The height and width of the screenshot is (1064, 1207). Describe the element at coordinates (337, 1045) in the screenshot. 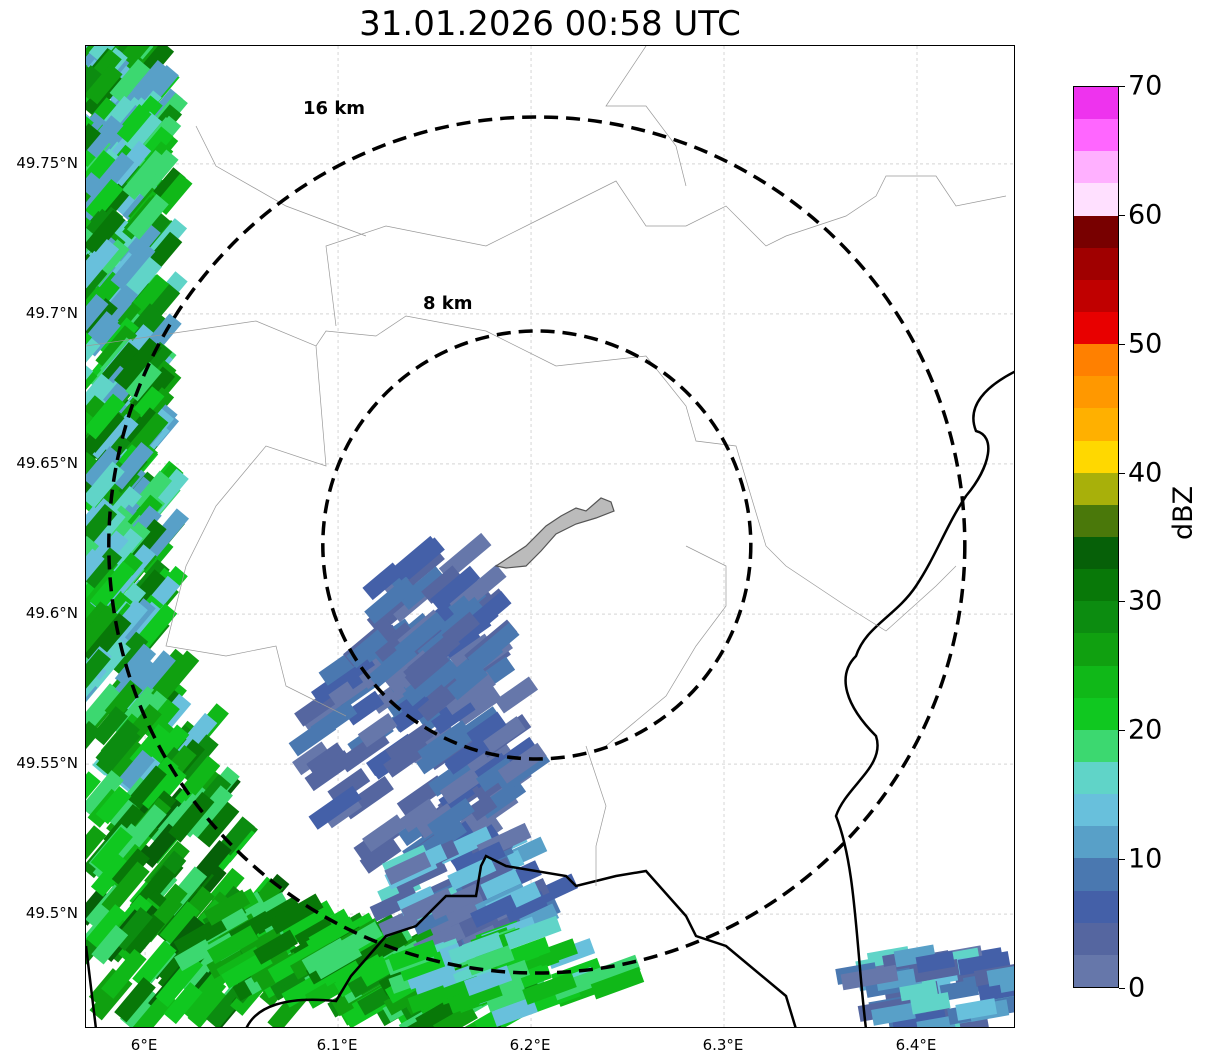

I see `lon-tick-label: 6.1°E` at that location.